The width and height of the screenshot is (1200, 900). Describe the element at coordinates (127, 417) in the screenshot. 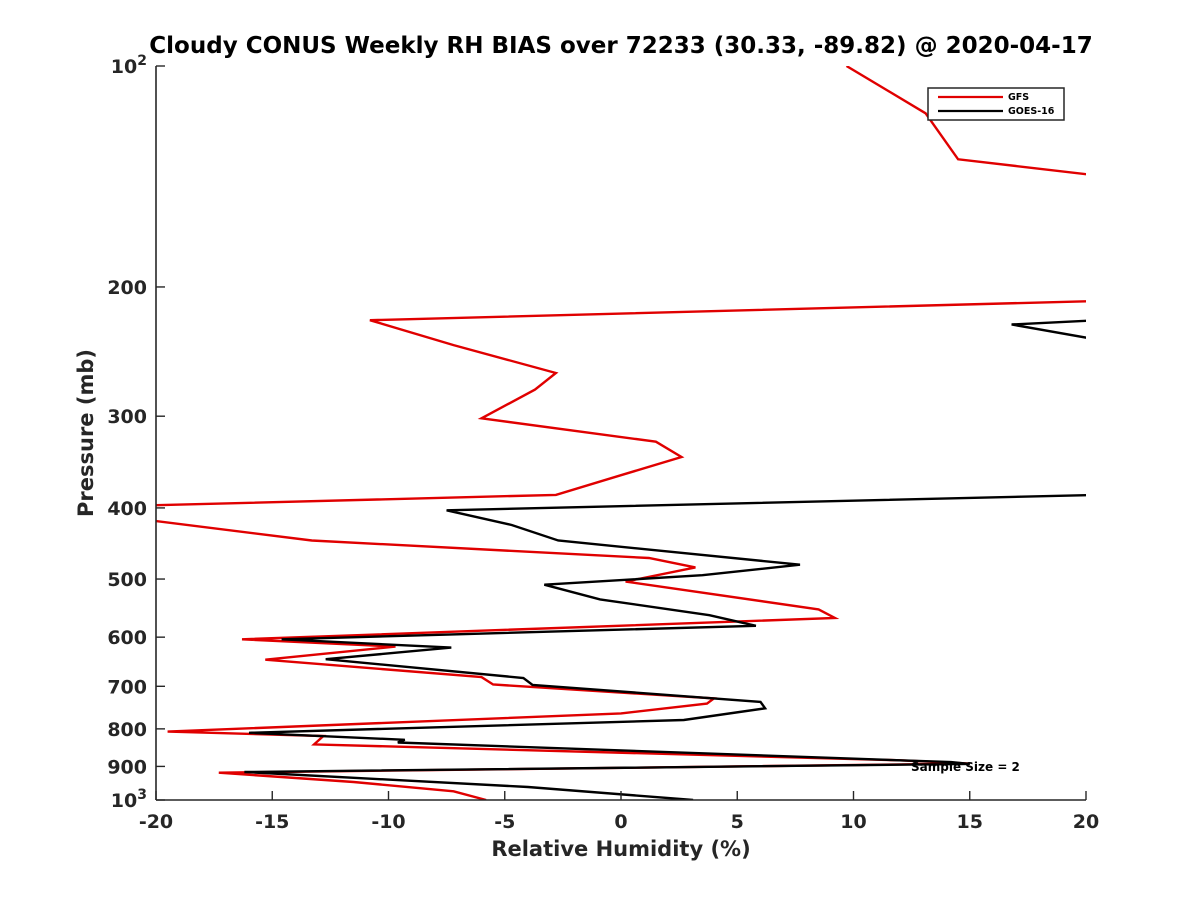

I see `y-tick-label: 300` at that location.